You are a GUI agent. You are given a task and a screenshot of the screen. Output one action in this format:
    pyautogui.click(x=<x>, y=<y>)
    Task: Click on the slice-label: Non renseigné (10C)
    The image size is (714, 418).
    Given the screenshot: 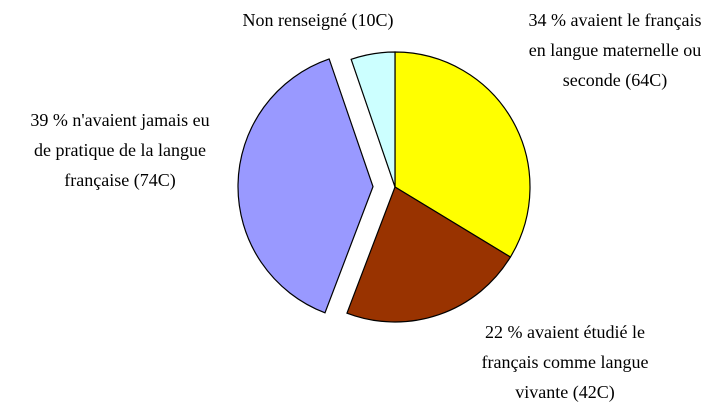 What is the action you would take?
    pyautogui.click(x=318, y=20)
    